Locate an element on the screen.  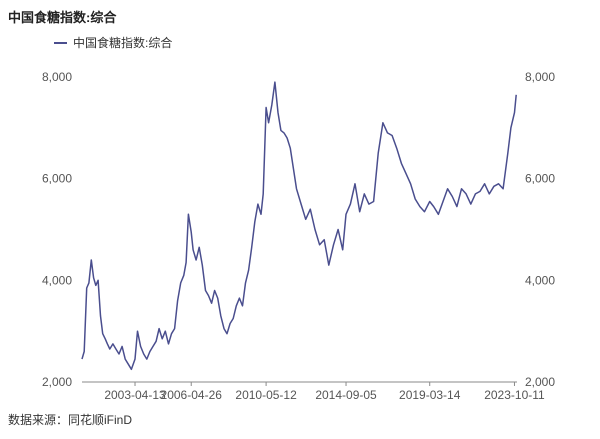
y-axis-right: 2,000 4,000 6,000 8,000 is located at coordinates (540, 229).